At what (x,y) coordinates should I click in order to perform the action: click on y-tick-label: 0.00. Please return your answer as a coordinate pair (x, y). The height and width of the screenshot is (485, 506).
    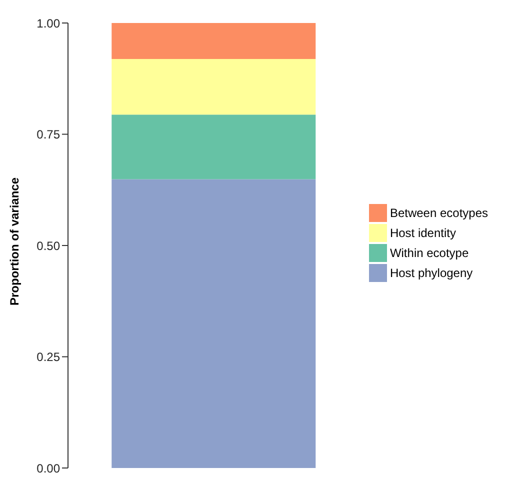
    Looking at the image, I should click on (48, 468).